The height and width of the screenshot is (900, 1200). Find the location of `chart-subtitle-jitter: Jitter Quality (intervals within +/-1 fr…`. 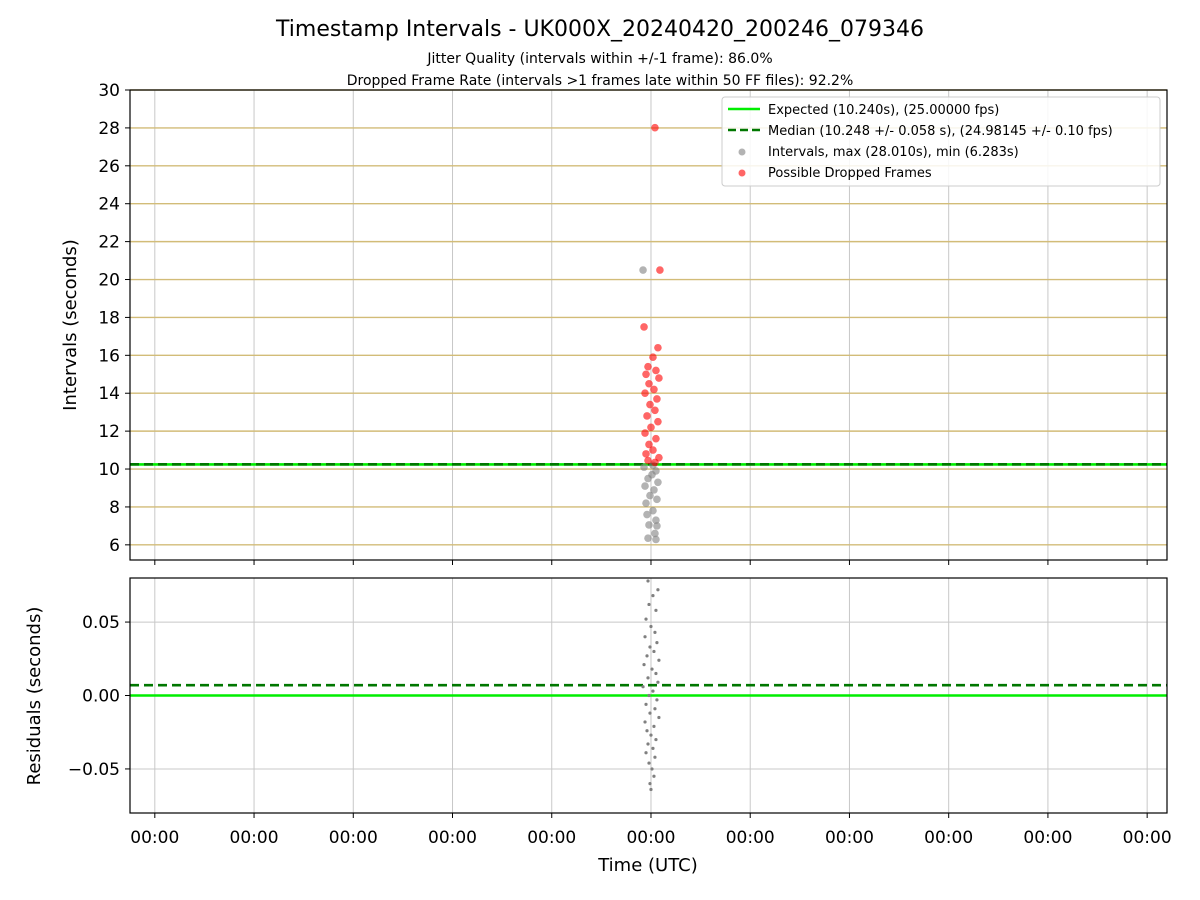

chart-subtitle-jitter: Jitter Quality (intervals within +/-1 fr… is located at coordinates (599, 59).